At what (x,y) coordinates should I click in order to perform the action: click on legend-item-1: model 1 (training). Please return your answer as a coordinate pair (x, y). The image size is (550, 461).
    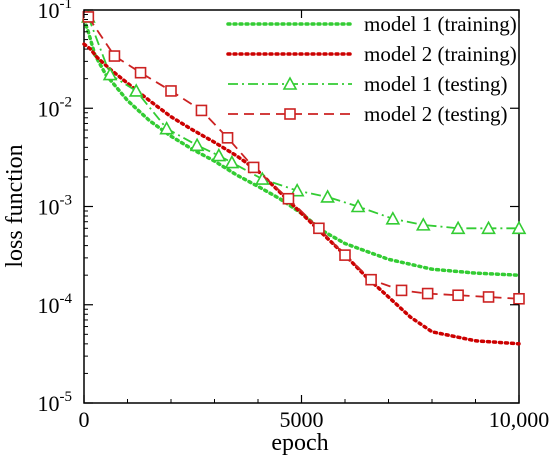
    Looking at the image, I should click on (371, 24).